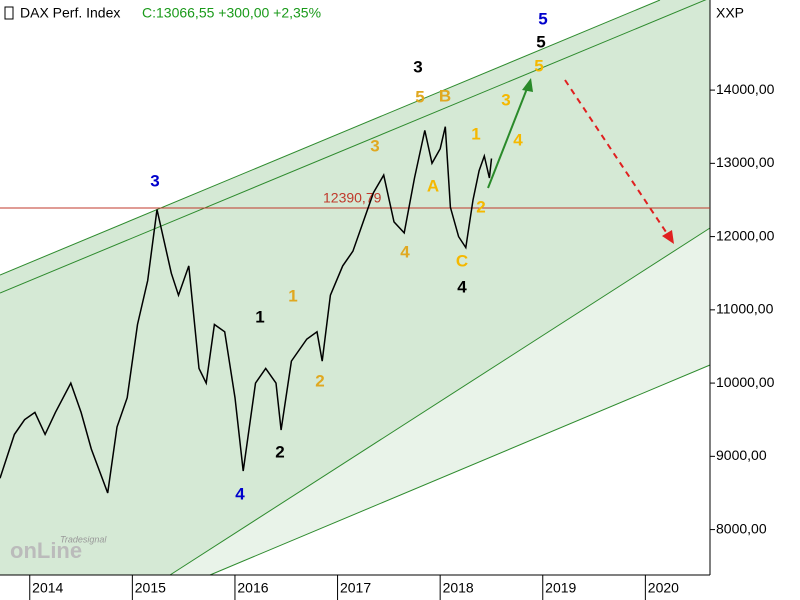  What do you see at coordinates (745, 309) in the screenshot?
I see `y-tick-label: 11000,00` at bounding box center [745, 309].